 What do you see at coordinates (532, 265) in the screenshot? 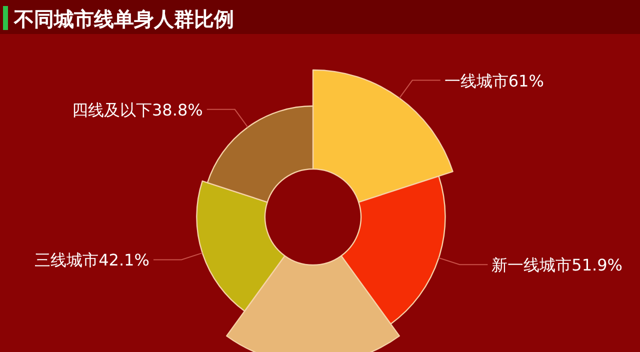
I see `category-label: 新一线城市` at bounding box center [532, 265].